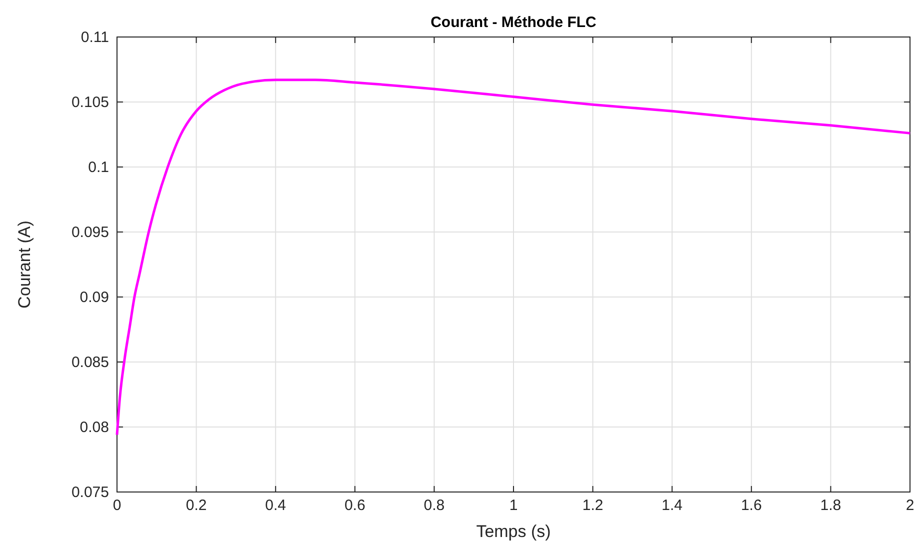 This screenshot has height=549, width=922. I want to click on y-tick-label: 0.075, so click(90, 492).